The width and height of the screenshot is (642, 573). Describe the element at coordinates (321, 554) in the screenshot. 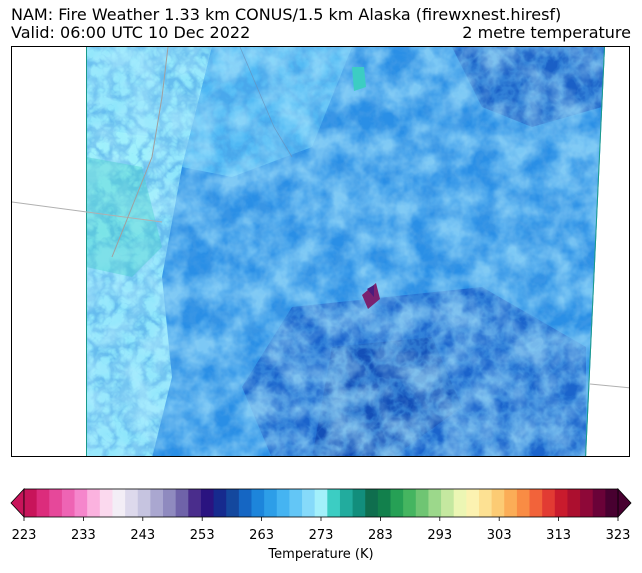

I see `colorbar-label: Temperature (K)` at that location.